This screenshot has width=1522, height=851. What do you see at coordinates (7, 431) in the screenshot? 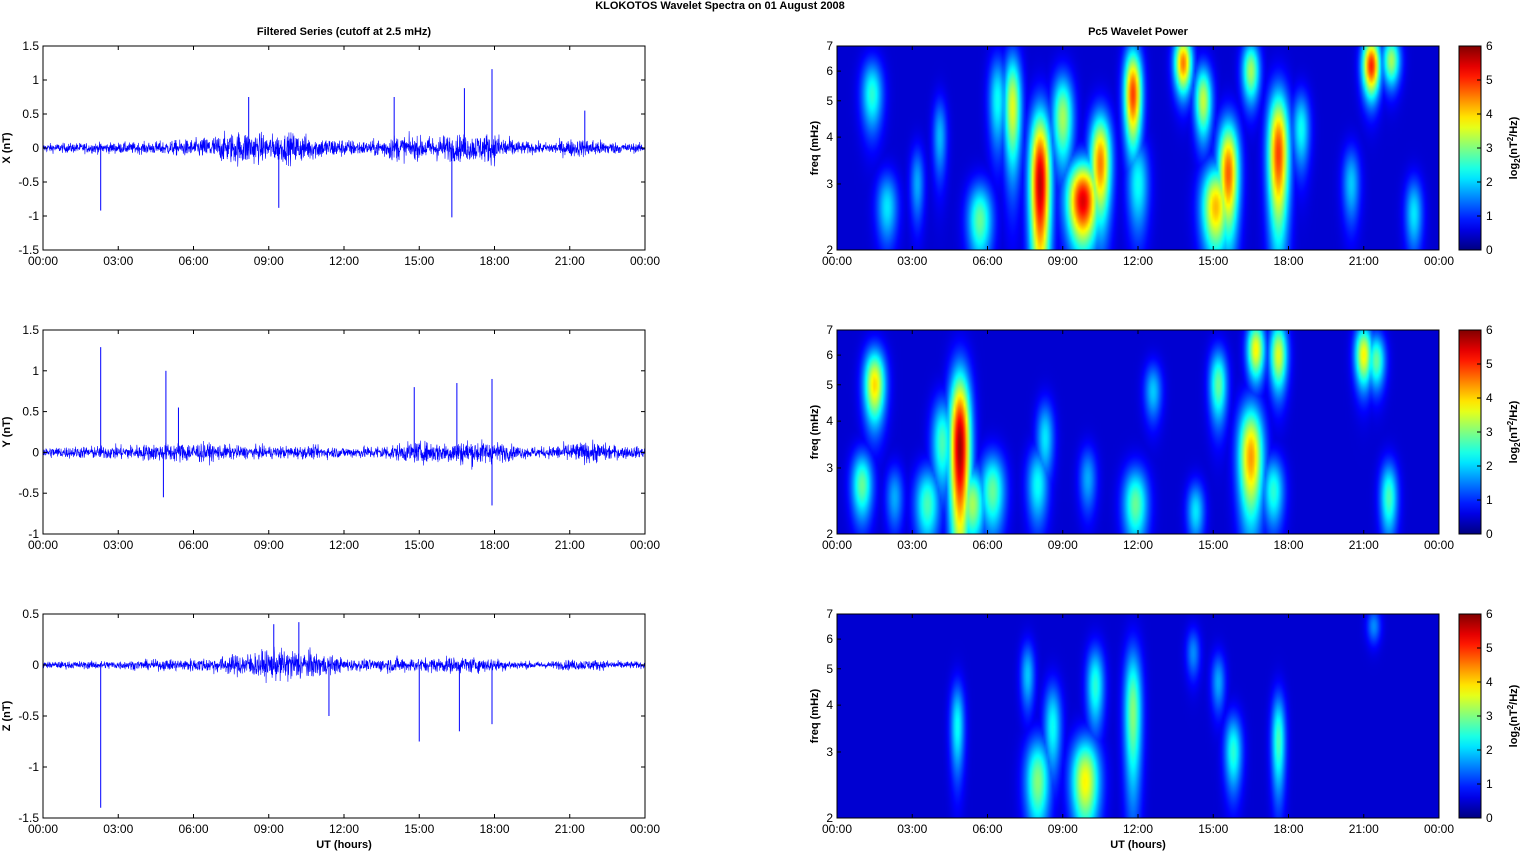
I see `y-axis-label: Y (nT)` at bounding box center [7, 431].